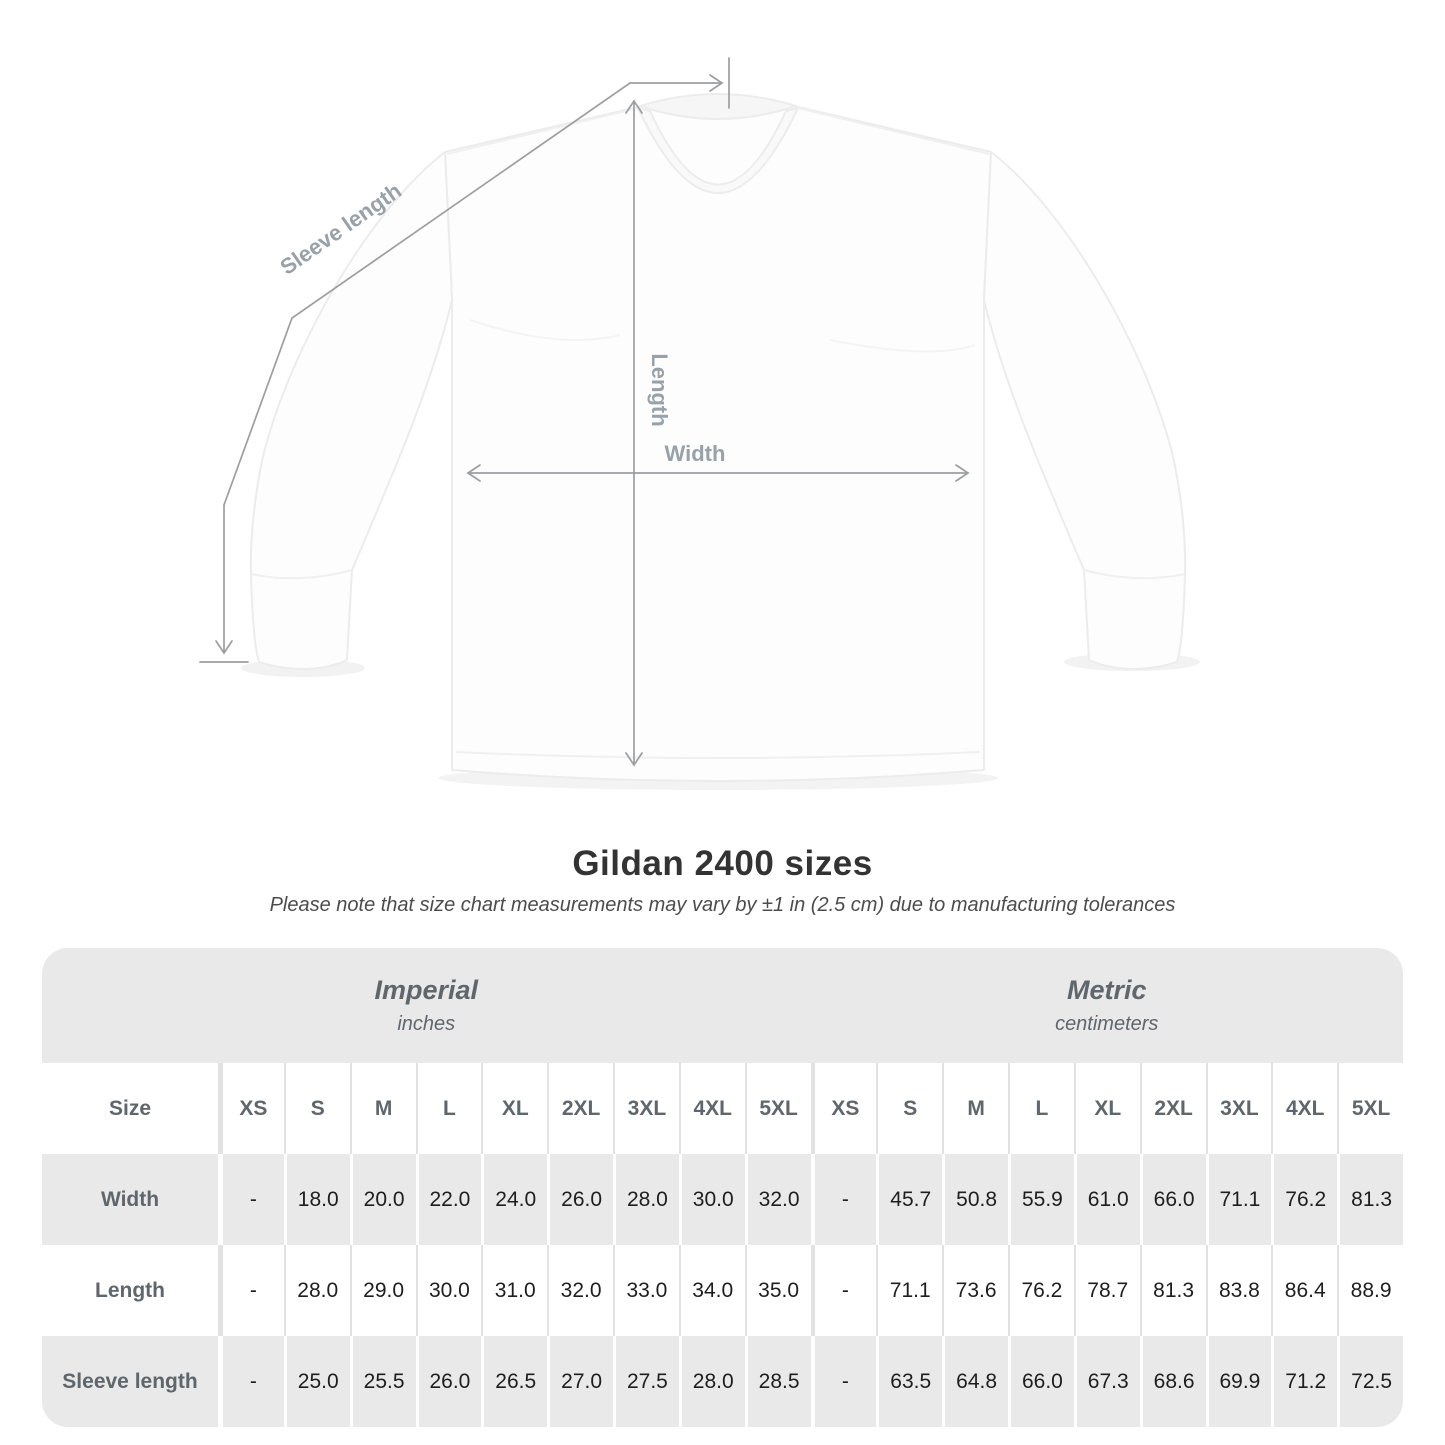 Image resolution: width=1445 pixels, height=1445 pixels. Describe the element at coordinates (1106, 1290) in the screenshot. I see `table-cell: 78.7` at that location.